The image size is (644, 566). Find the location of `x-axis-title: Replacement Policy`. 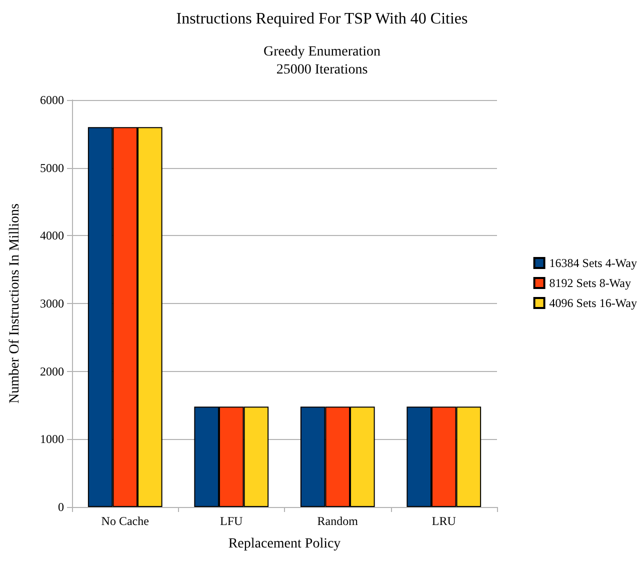

x-axis-title: Replacement Policy is located at coordinates (284, 544).